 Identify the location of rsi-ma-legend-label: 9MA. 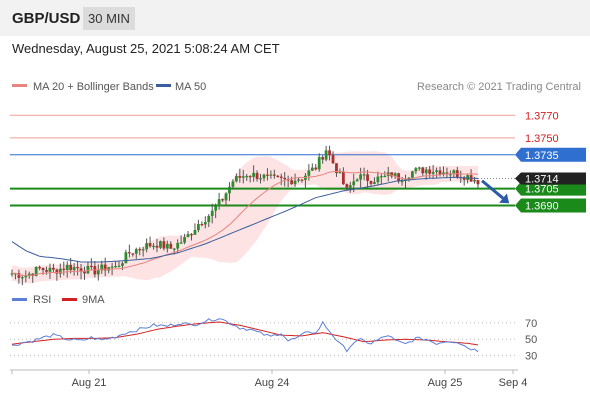
(93, 300).